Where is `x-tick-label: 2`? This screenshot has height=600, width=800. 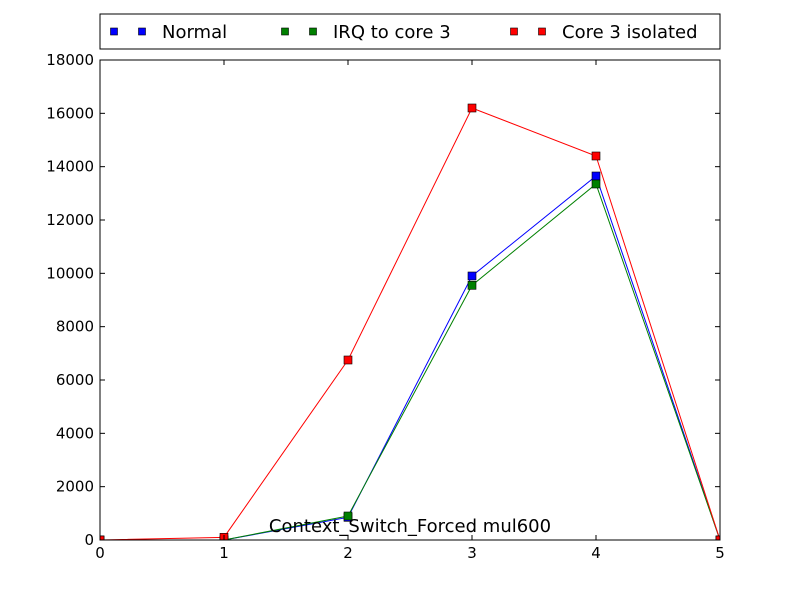 x-tick-label: 2 is located at coordinates (348, 553).